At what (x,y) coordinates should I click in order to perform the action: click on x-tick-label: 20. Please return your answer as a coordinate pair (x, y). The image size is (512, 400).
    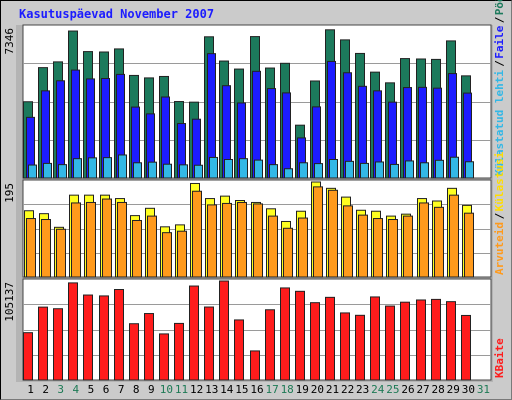
    Looking at the image, I should click on (317, 389).